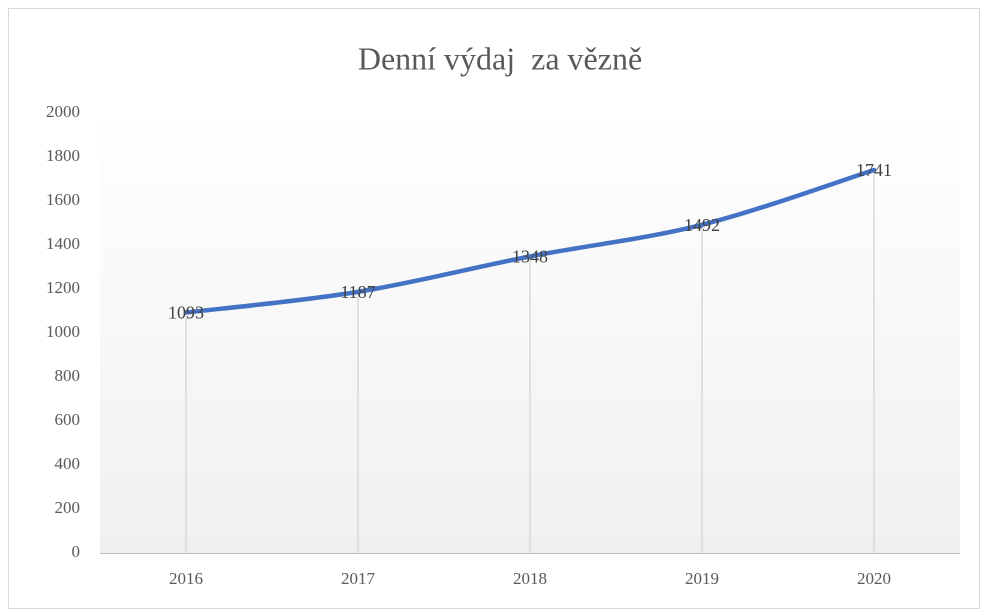 The height and width of the screenshot is (610, 981). What do you see at coordinates (186, 313) in the screenshot?
I see `data-label: 1093` at bounding box center [186, 313].